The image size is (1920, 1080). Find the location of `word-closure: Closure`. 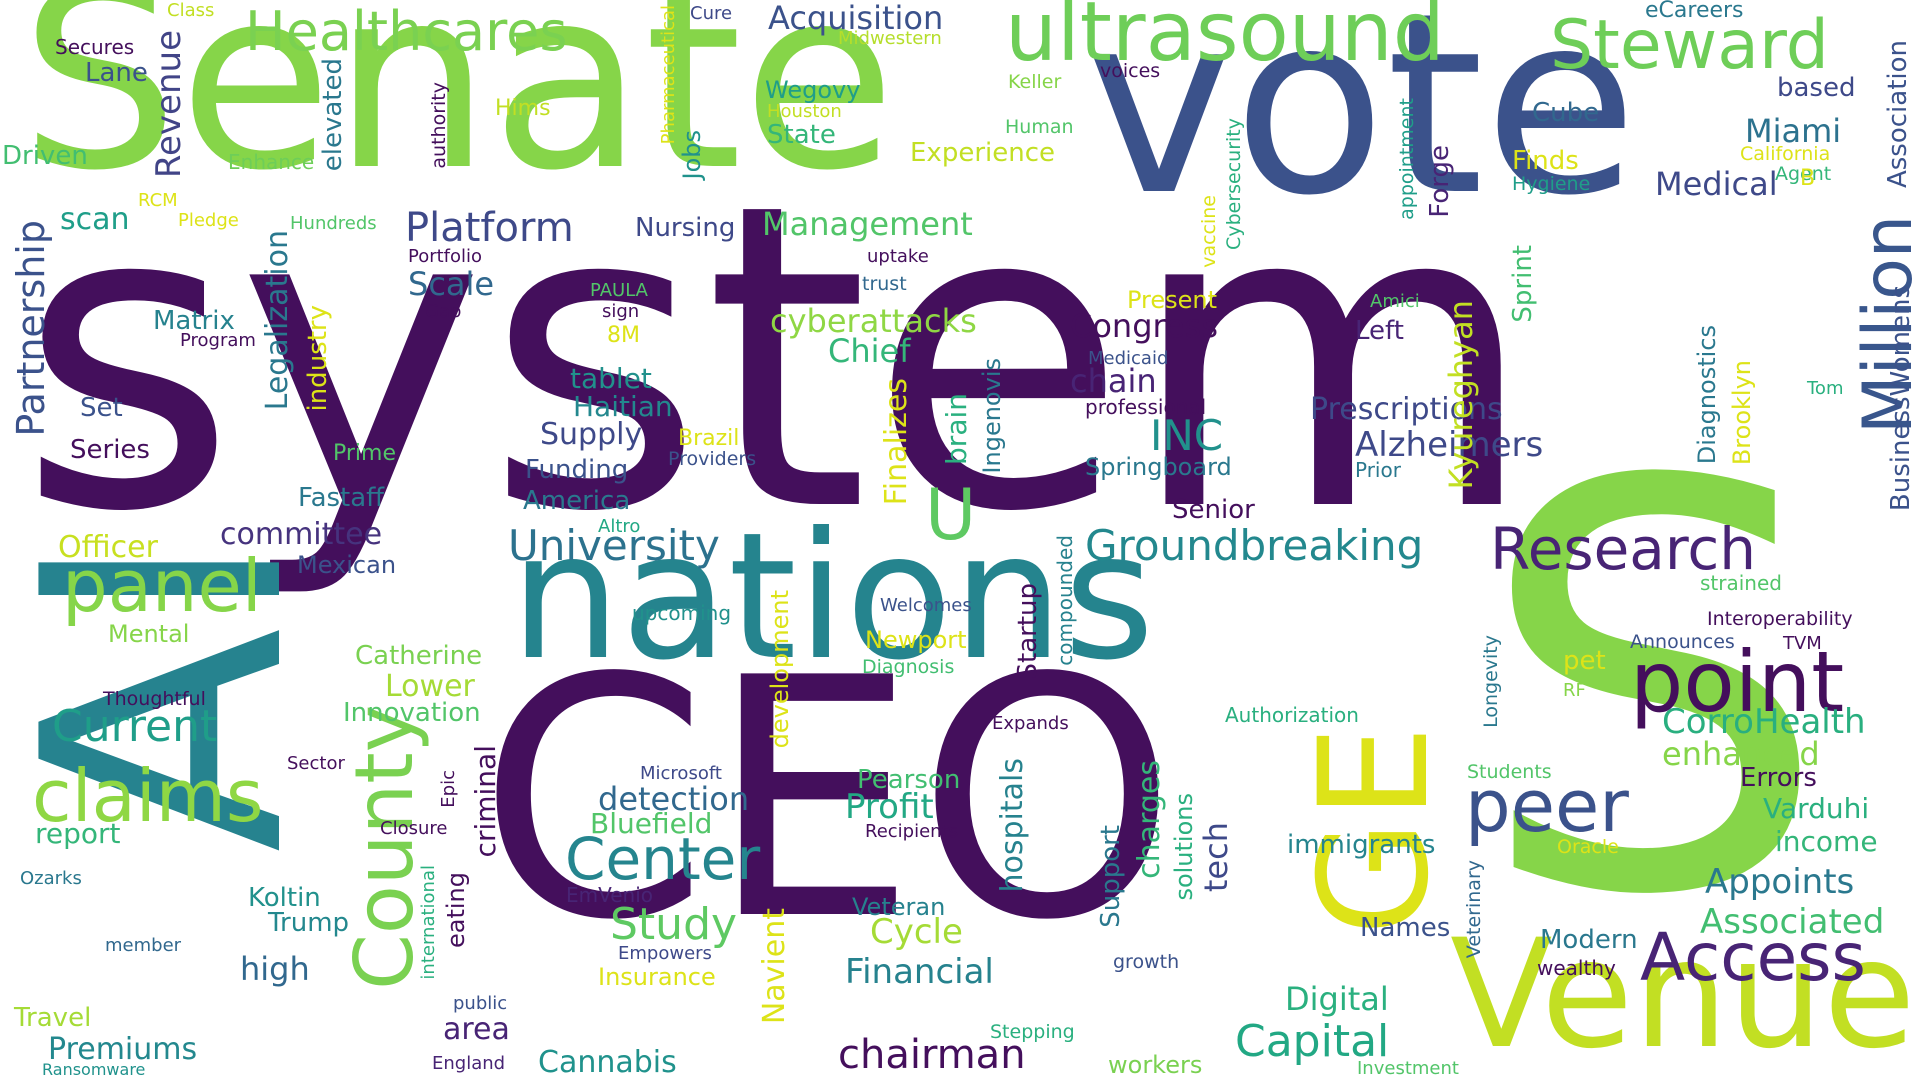

word-closure: Closure is located at coordinates (414, 828).